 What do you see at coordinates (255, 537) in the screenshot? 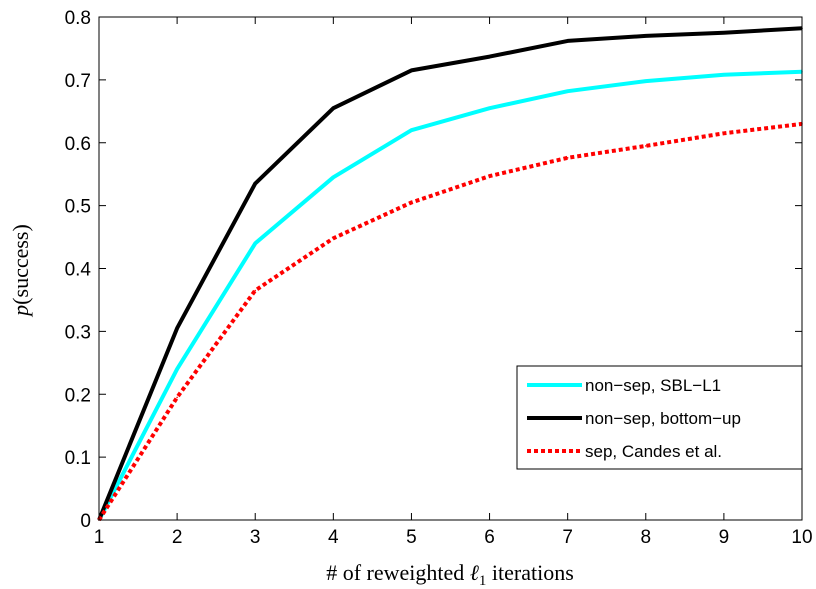
I see `x-tick-label: 3` at bounding box center [255, 537].